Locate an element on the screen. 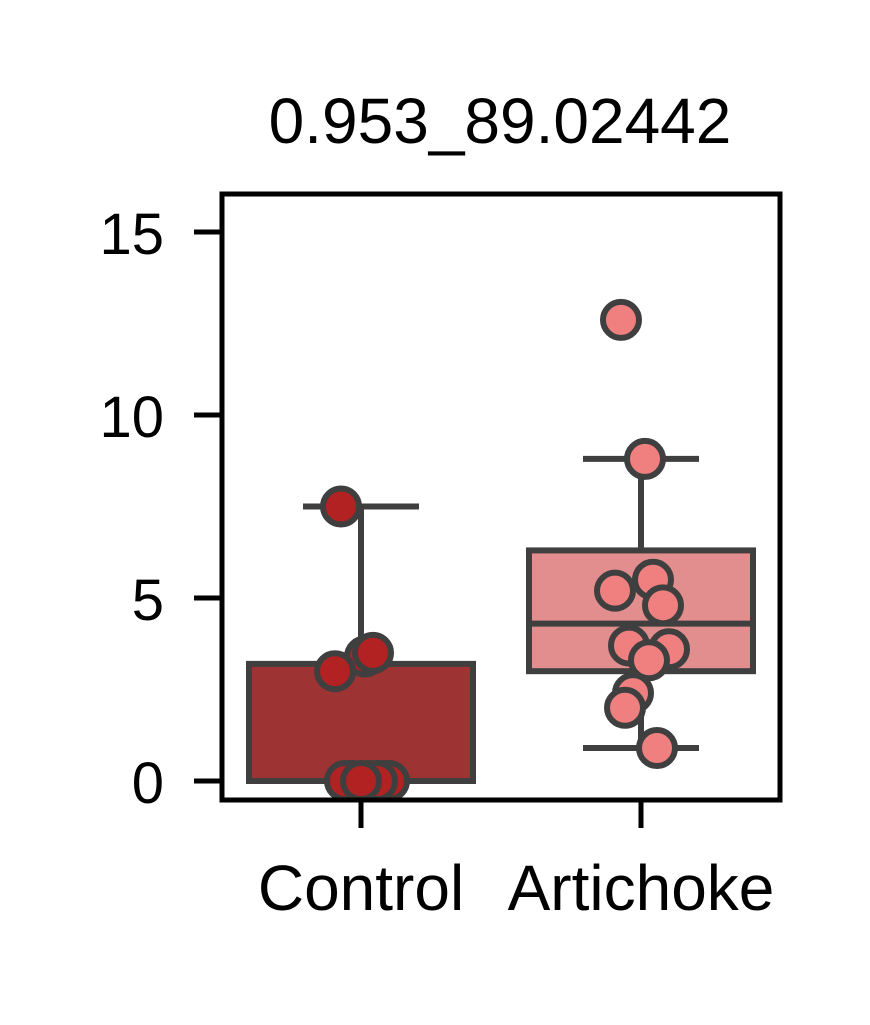  y-tick-label: 15 is located at coordinates (131, 234).